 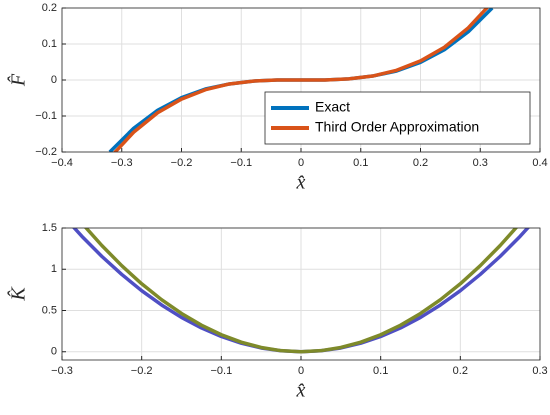 What do you see at coordinates (62, 163) in the screenshot?
I see `x-tick-label: −0.4` at bounding box center [62, 163].